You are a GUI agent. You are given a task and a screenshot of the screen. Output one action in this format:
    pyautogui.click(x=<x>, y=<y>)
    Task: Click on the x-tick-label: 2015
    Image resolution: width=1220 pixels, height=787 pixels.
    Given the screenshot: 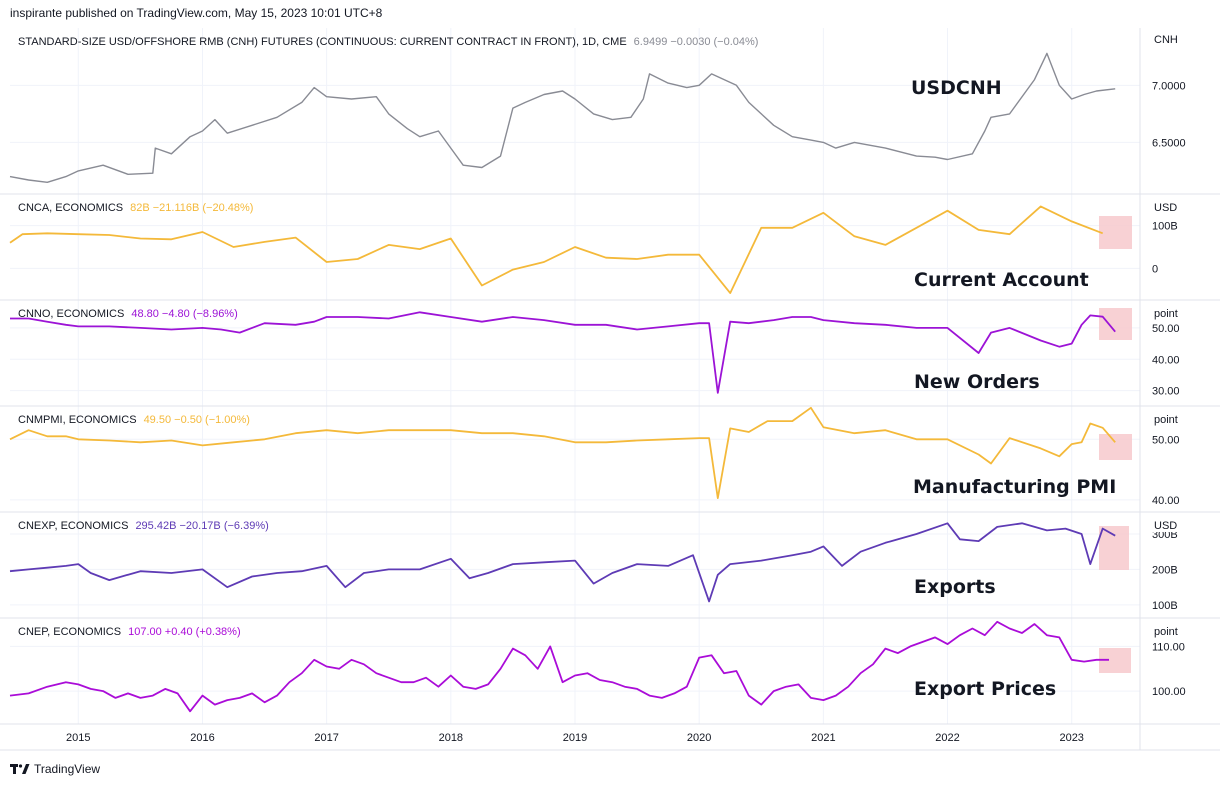 What is the action you would take?
    pyautogui.click(x=78, y=738)
    